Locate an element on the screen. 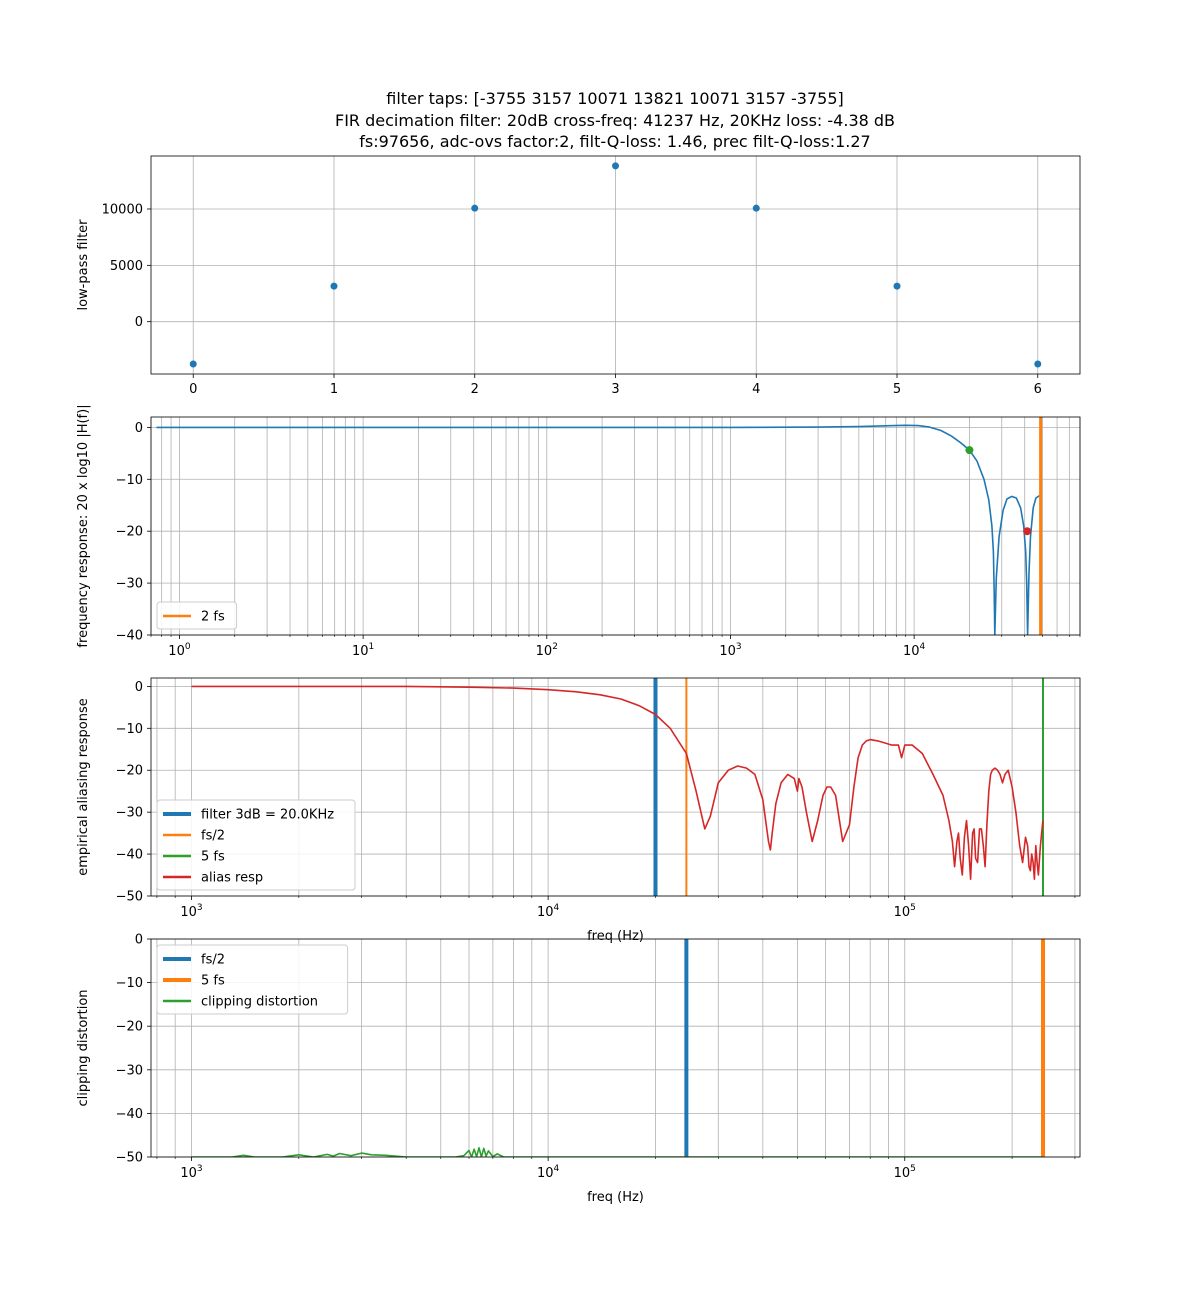 The height and width of the screenshot is (1300, 1200). x-tick-exp: 1 is located at coordinates (372, 647).